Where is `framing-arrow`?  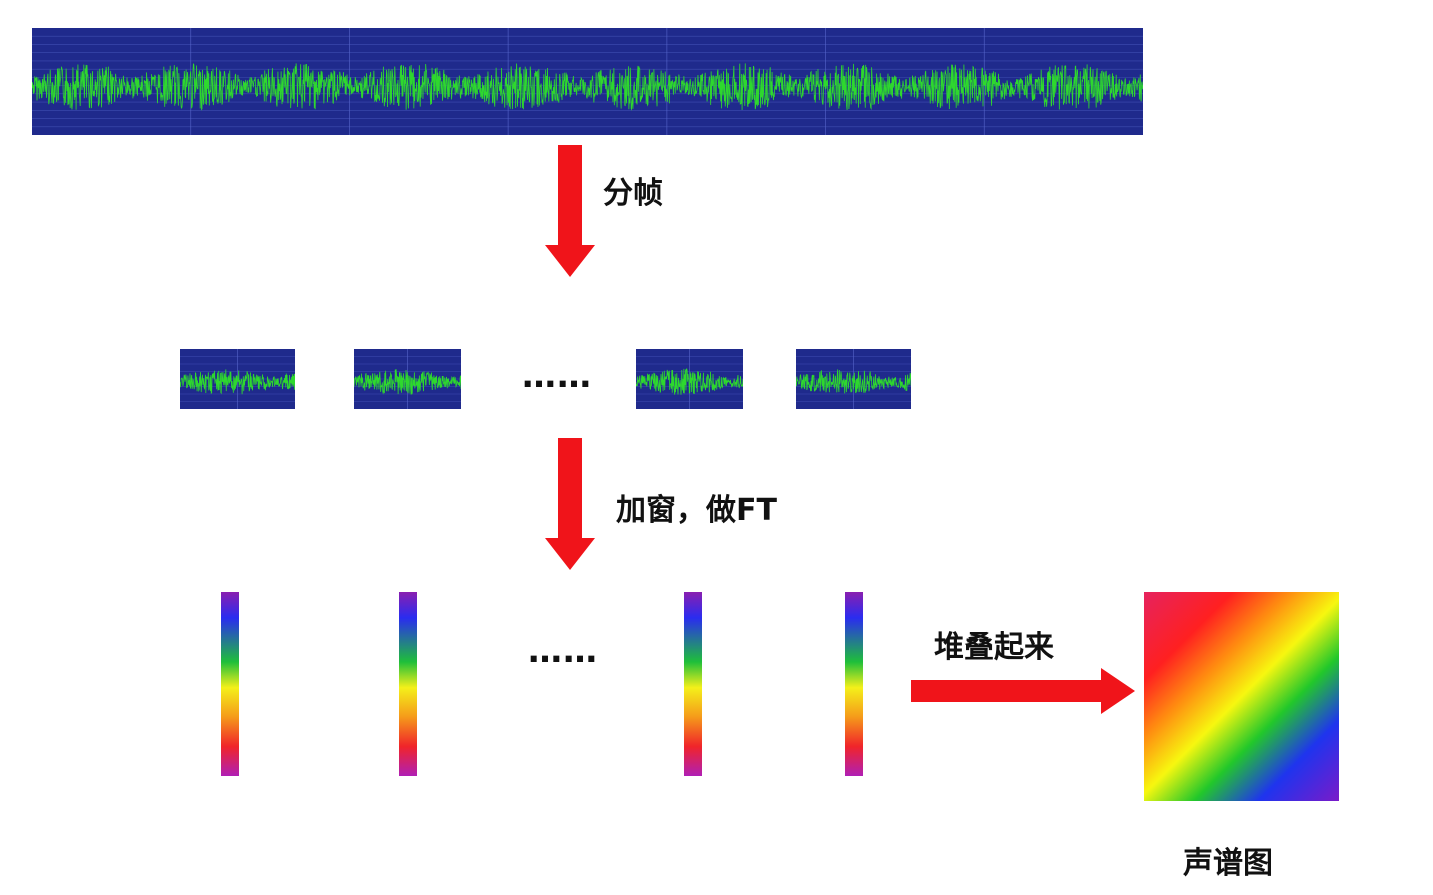
framing-arrow is located at coordinates (570, 211).